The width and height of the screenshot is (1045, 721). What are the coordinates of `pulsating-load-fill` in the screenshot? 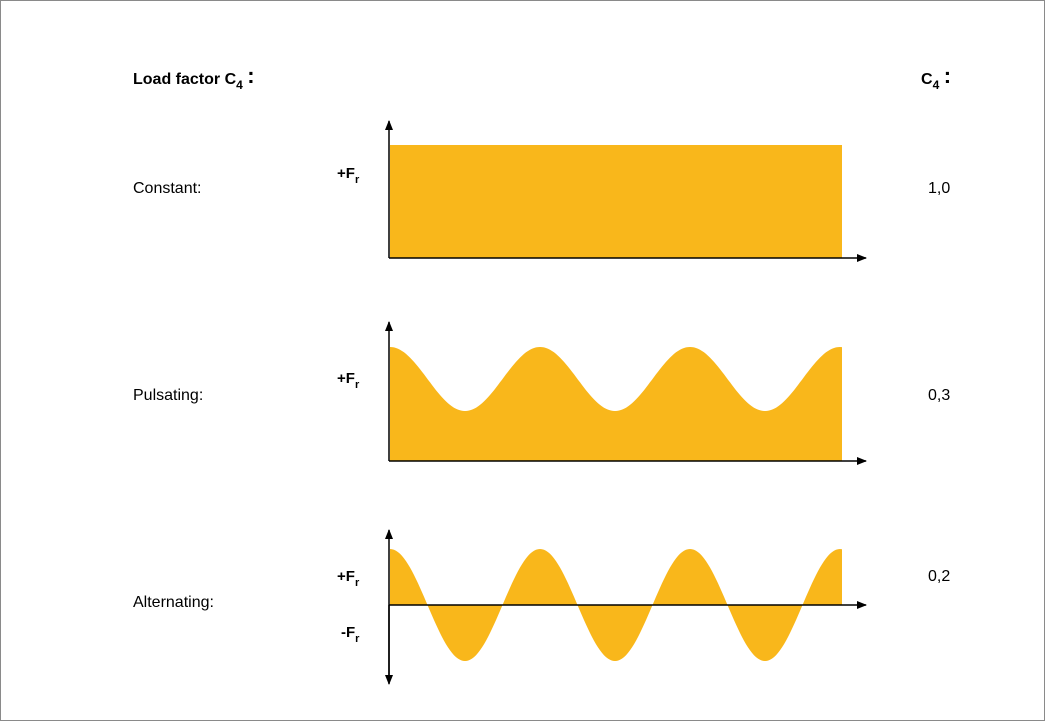 It's located at (616, 404).